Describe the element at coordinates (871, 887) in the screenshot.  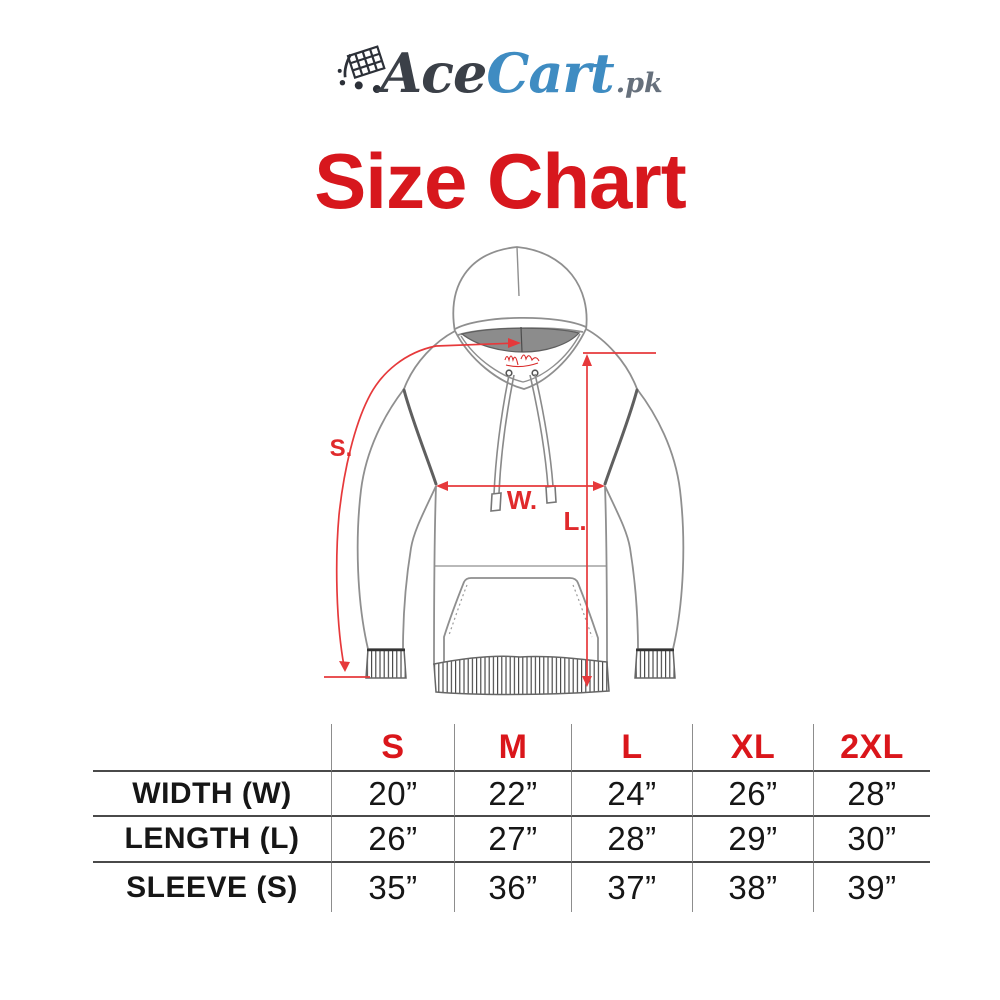
I see `sleeve-2xl: 39”` at that location.